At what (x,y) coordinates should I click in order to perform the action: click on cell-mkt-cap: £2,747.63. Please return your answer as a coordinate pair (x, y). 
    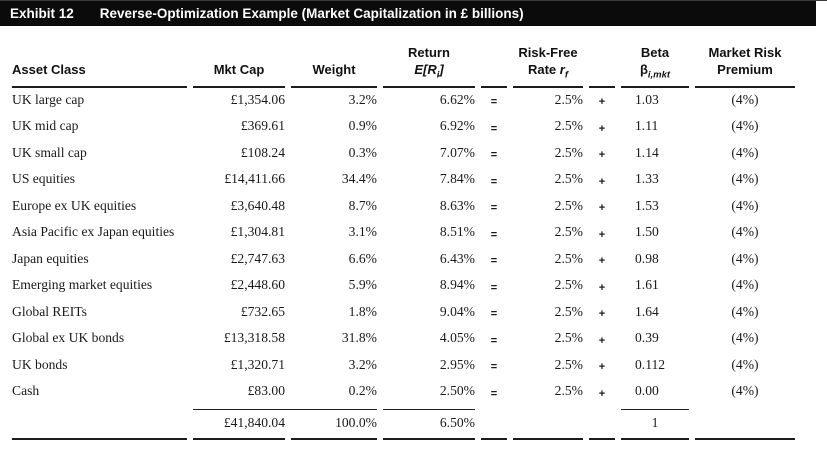
    Looking at the image, I should click on (257, 258).